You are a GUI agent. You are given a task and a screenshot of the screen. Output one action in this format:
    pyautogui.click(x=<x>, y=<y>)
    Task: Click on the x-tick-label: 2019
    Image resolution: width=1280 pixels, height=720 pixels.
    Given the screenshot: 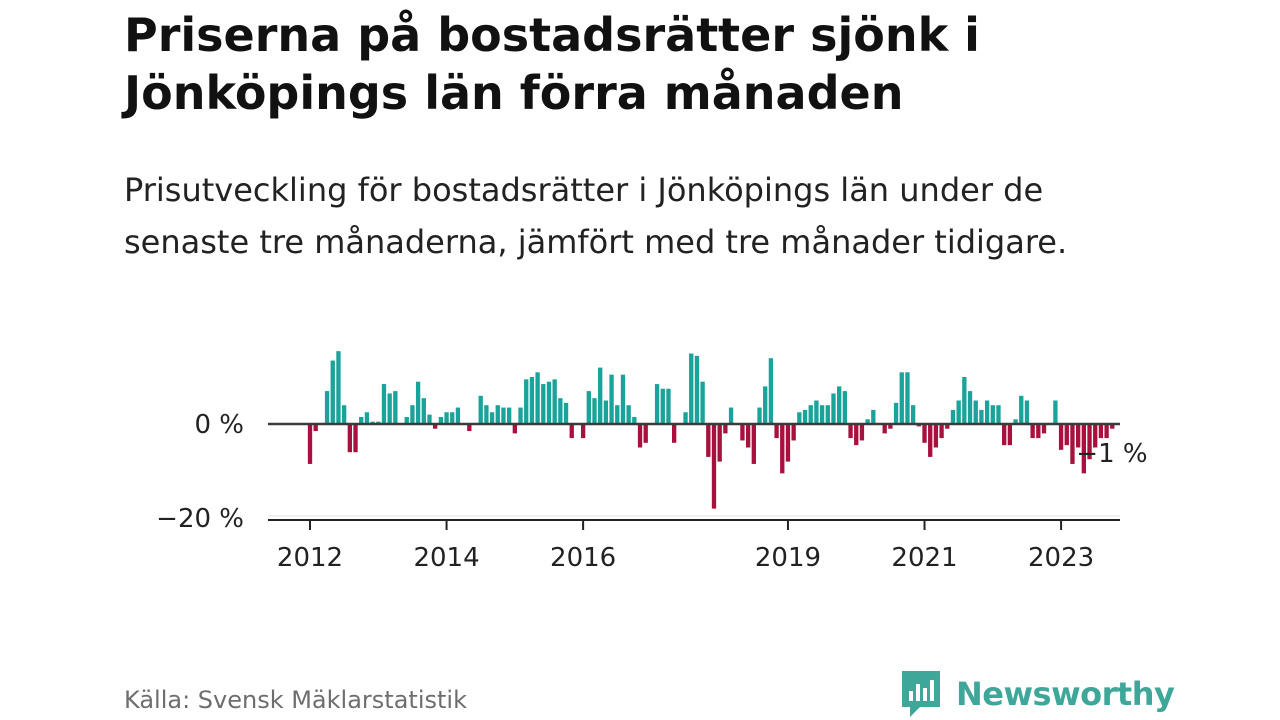 What is the action you would take?
    pyautogui.click(x=788, y=558)
    